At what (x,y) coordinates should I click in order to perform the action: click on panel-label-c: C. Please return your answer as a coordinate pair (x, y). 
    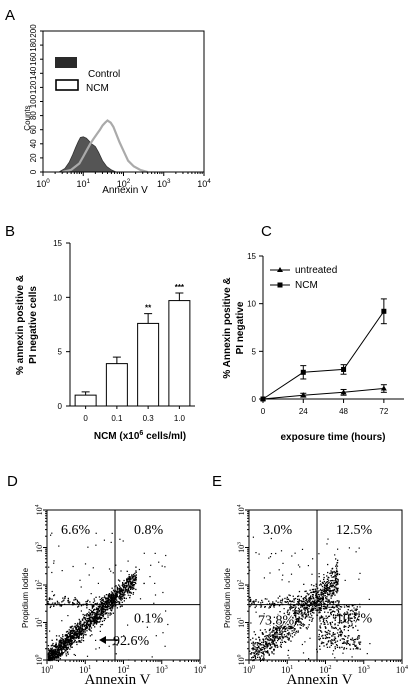
    Looking at the image, I should click on (266, 231).